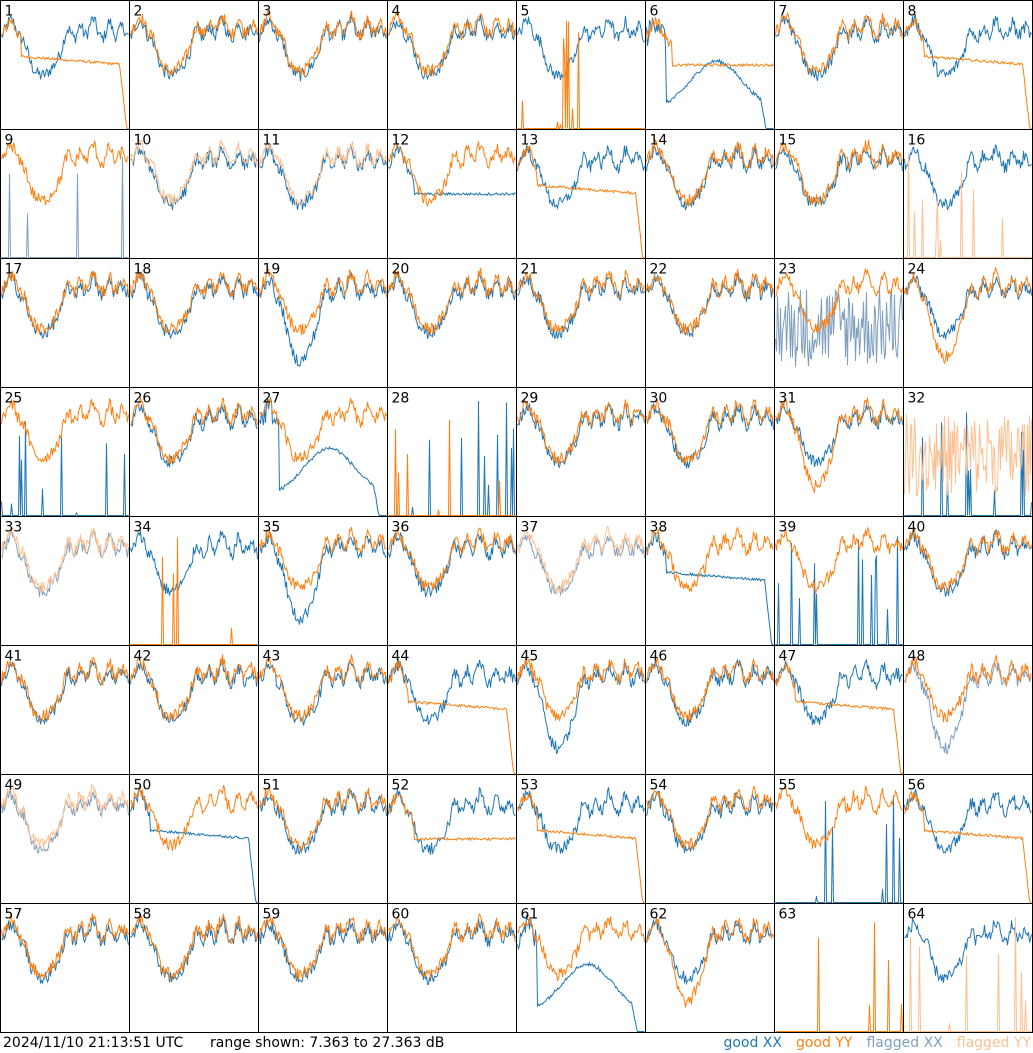  What do you see at coordinates (65, 946) in the screenshot?
I see `trace-57-yy` at bounding box center [65, 946].